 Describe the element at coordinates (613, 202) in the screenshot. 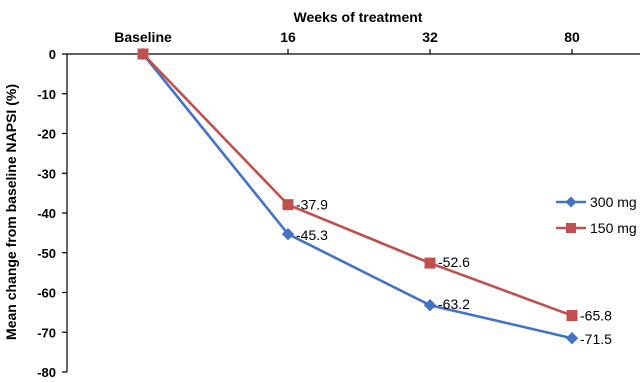

I see `legend-label: 300 mg` at that location.